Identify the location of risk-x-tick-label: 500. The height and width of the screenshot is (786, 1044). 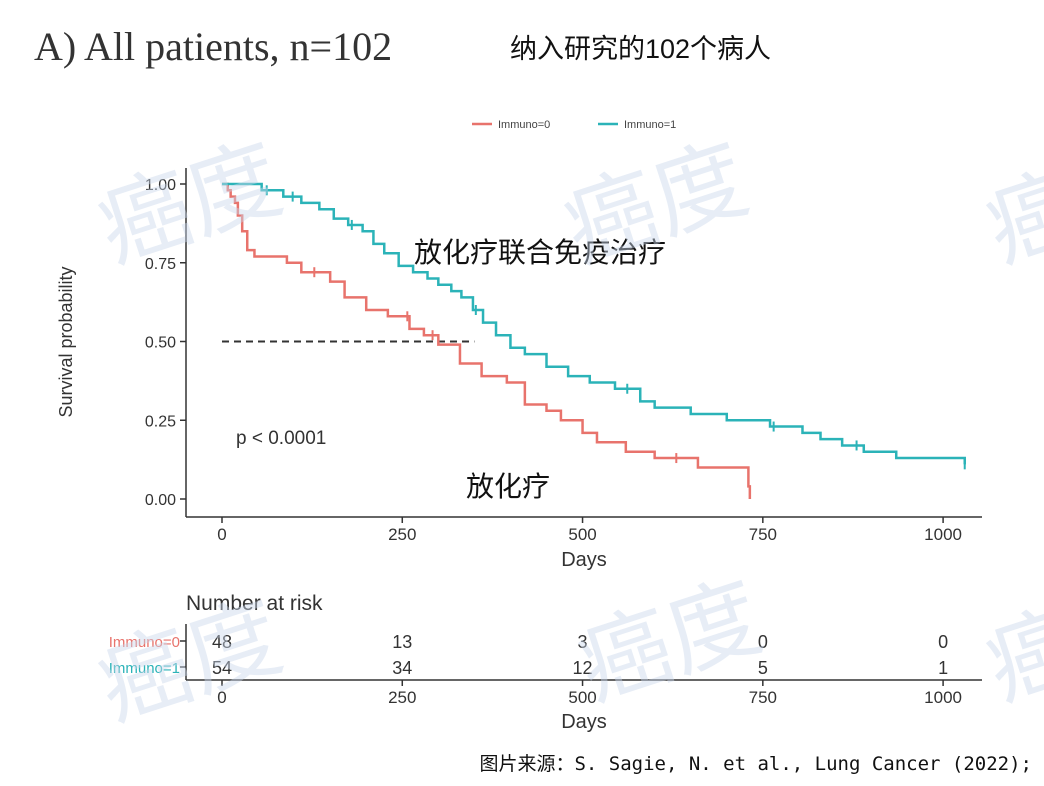
(582, 697).